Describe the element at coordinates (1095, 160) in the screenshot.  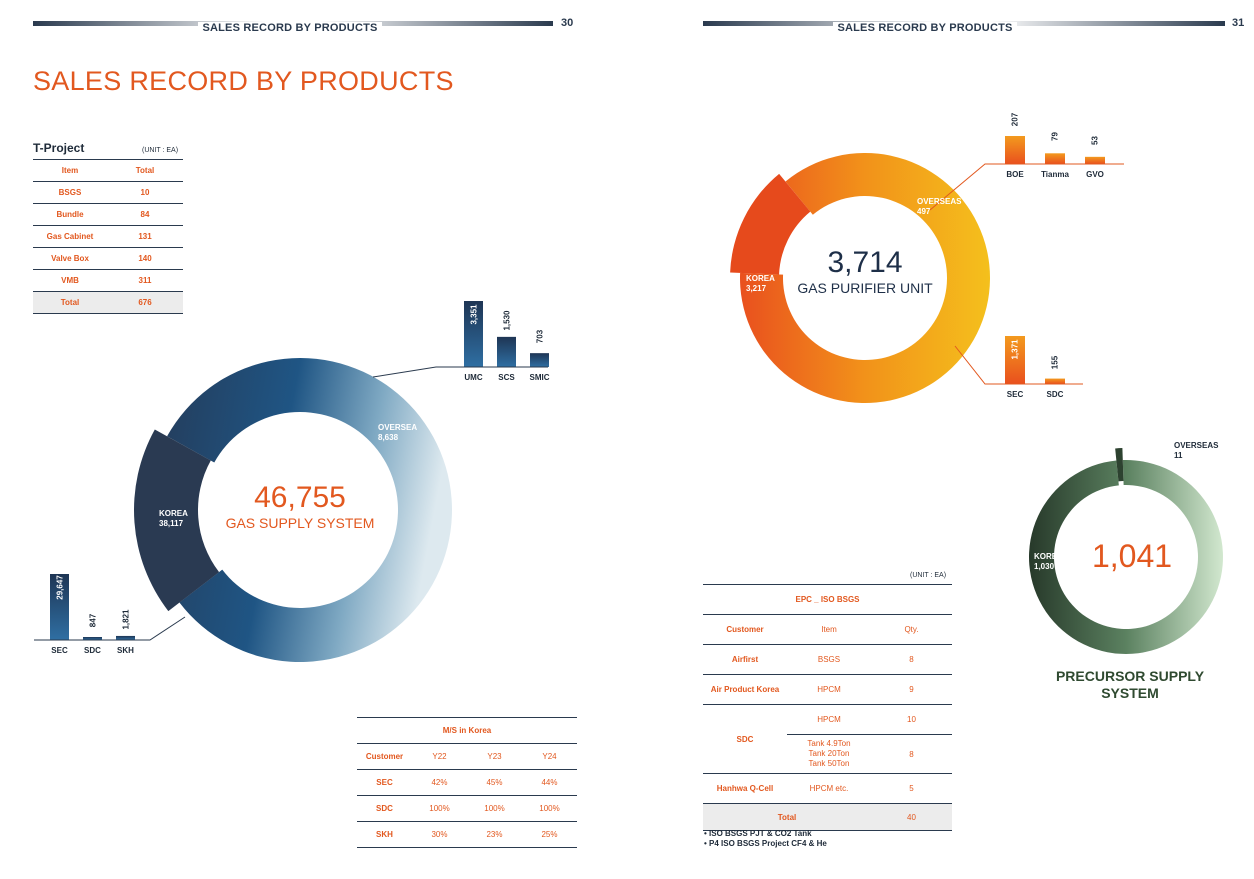
I see `bar-gvo` at that location.